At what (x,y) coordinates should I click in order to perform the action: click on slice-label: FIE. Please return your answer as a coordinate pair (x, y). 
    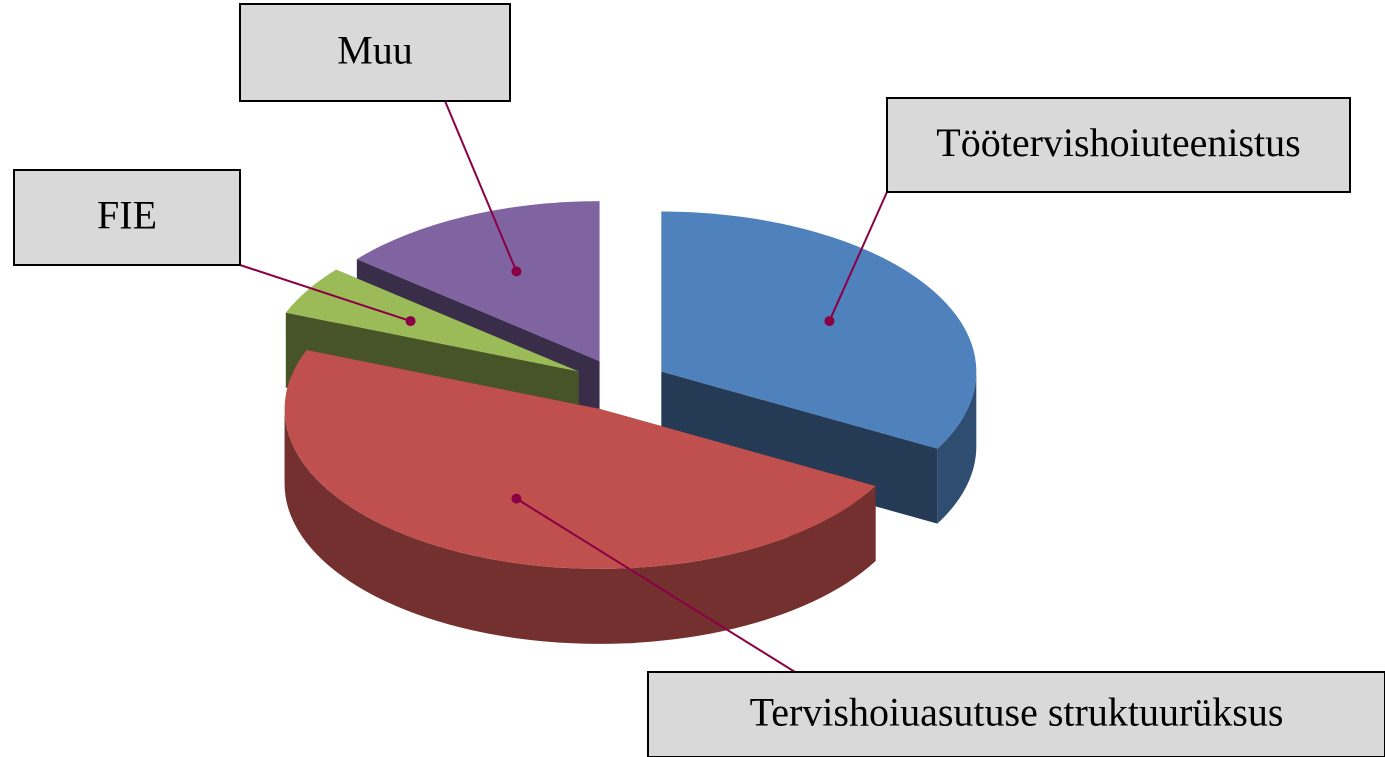
    Looking at the image, I should click on (127, 215).